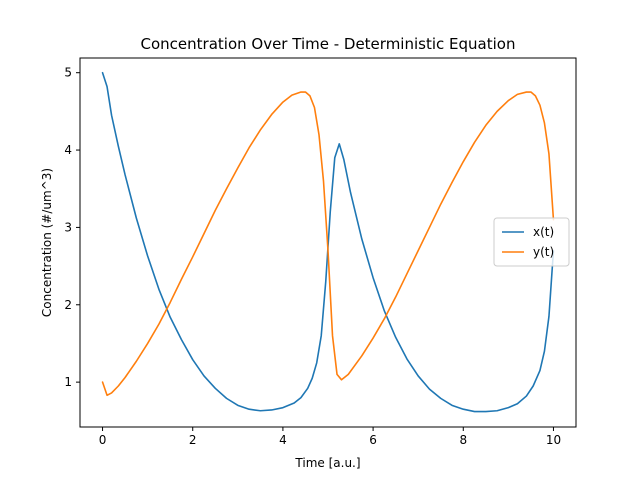 The image size is (640, 480). I want to click on y-tick-label: 3, so click(68, 227).